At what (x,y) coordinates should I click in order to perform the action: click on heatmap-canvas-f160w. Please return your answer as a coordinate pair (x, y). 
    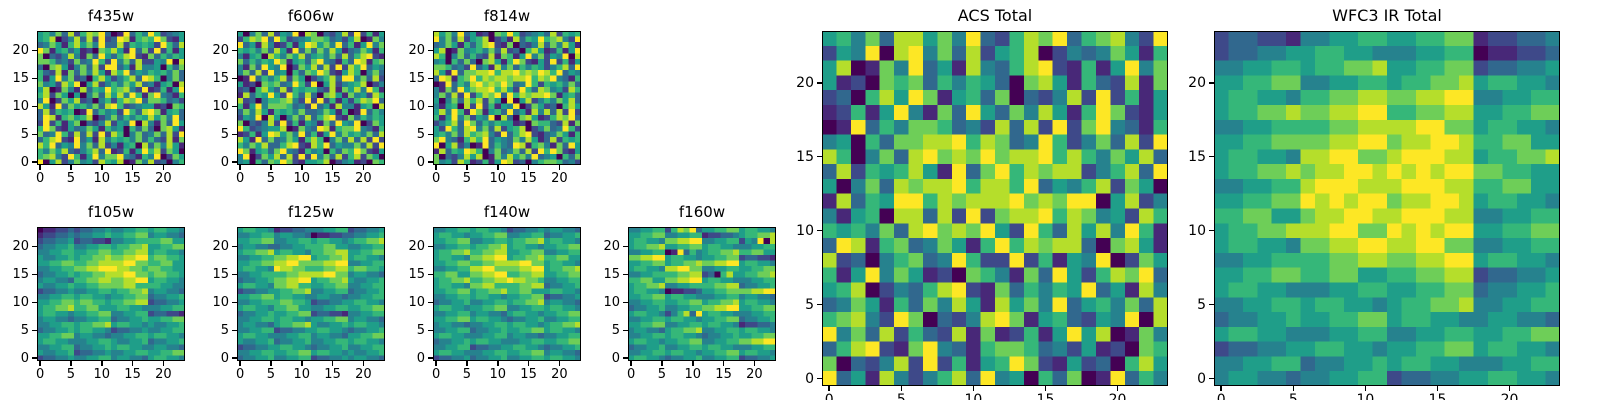
    Looking at the image, I should click on (702, 294).